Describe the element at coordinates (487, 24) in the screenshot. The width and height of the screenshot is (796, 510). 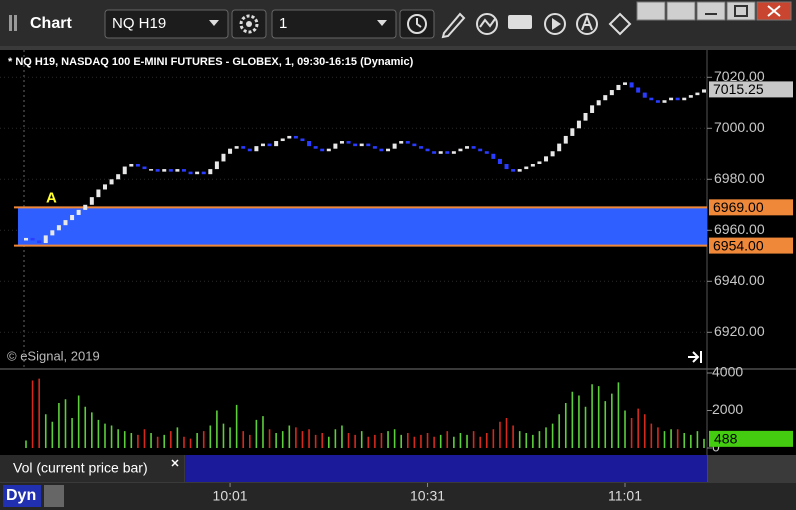
I see `study-tool` at that location.